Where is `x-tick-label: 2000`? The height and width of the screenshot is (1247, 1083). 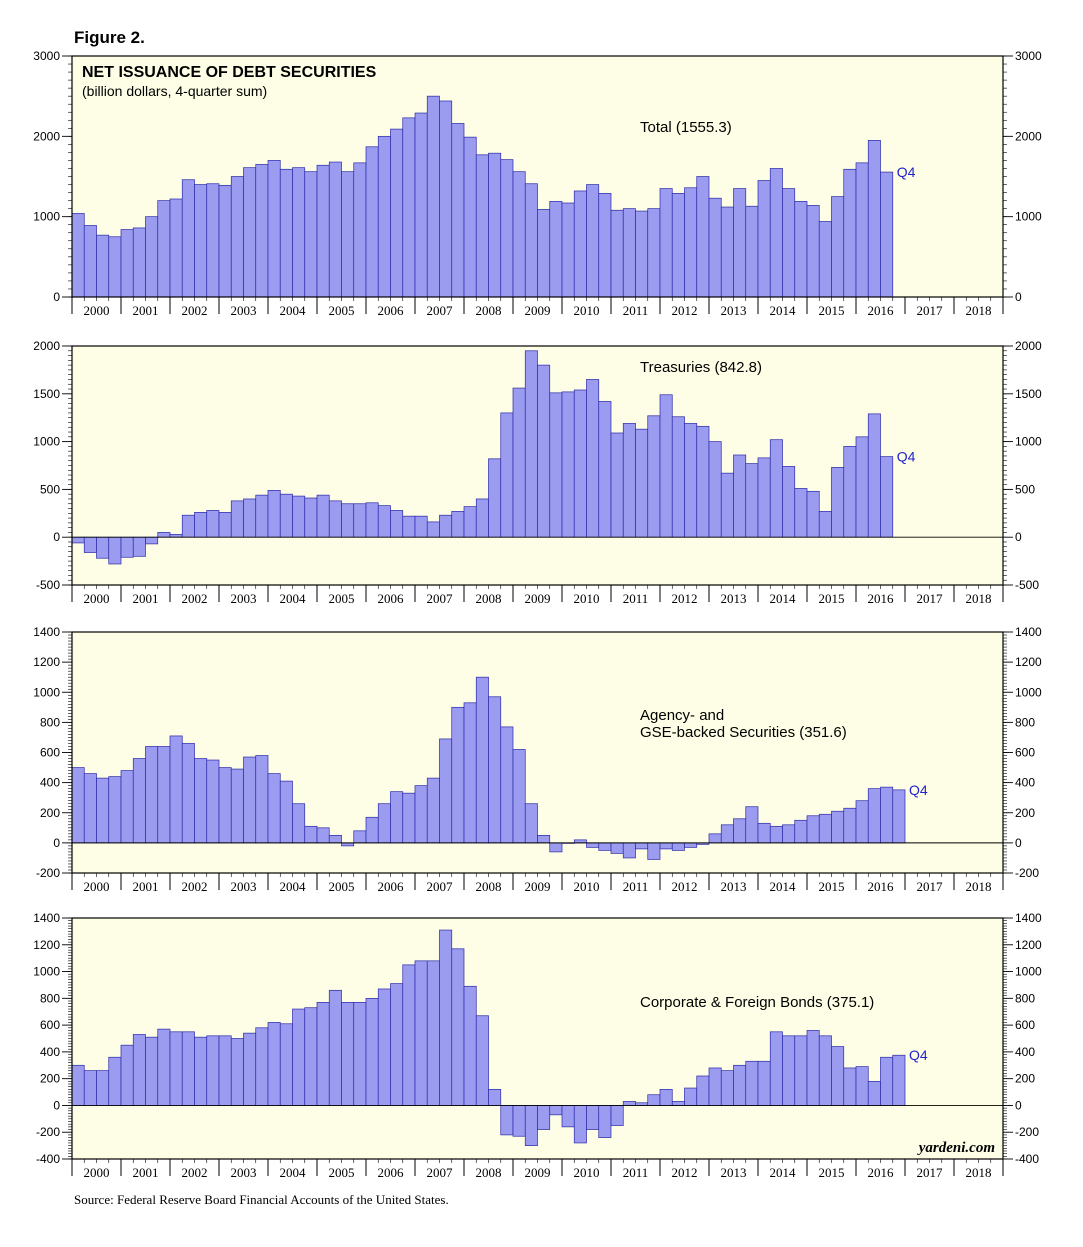
x-tick-label: 2000 is located at coordinates (97, 886).